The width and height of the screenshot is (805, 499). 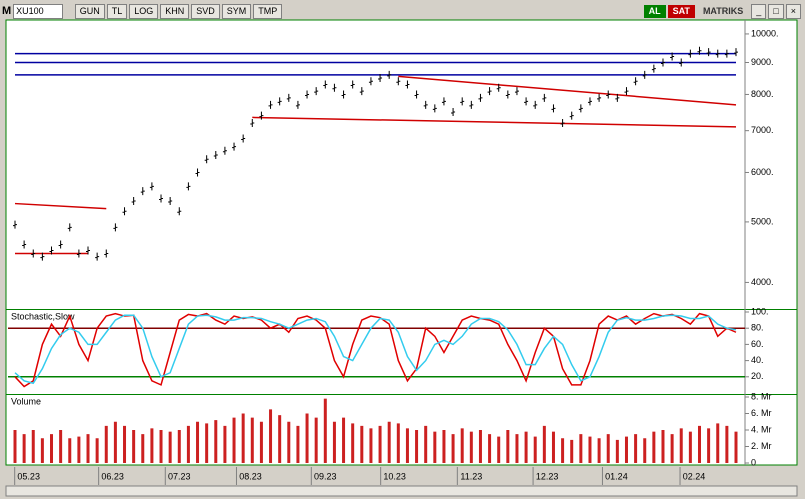 I want to click on window-button: □, so click(x=776, y=11).